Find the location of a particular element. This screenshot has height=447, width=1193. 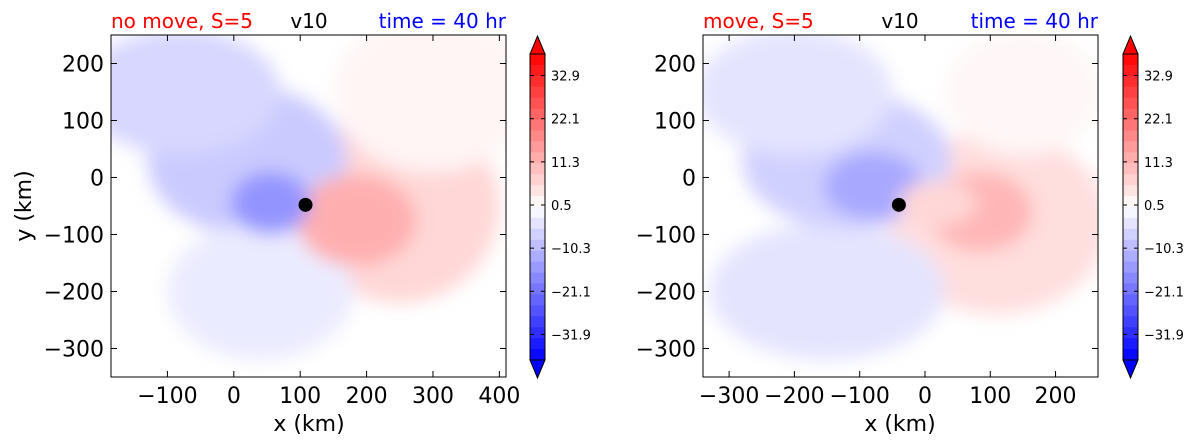

colorbar-ticks: 32.9 22.1 11.3 0.5 −10.3 −21.1 −31.9 is located at coordinates (1153, 206).